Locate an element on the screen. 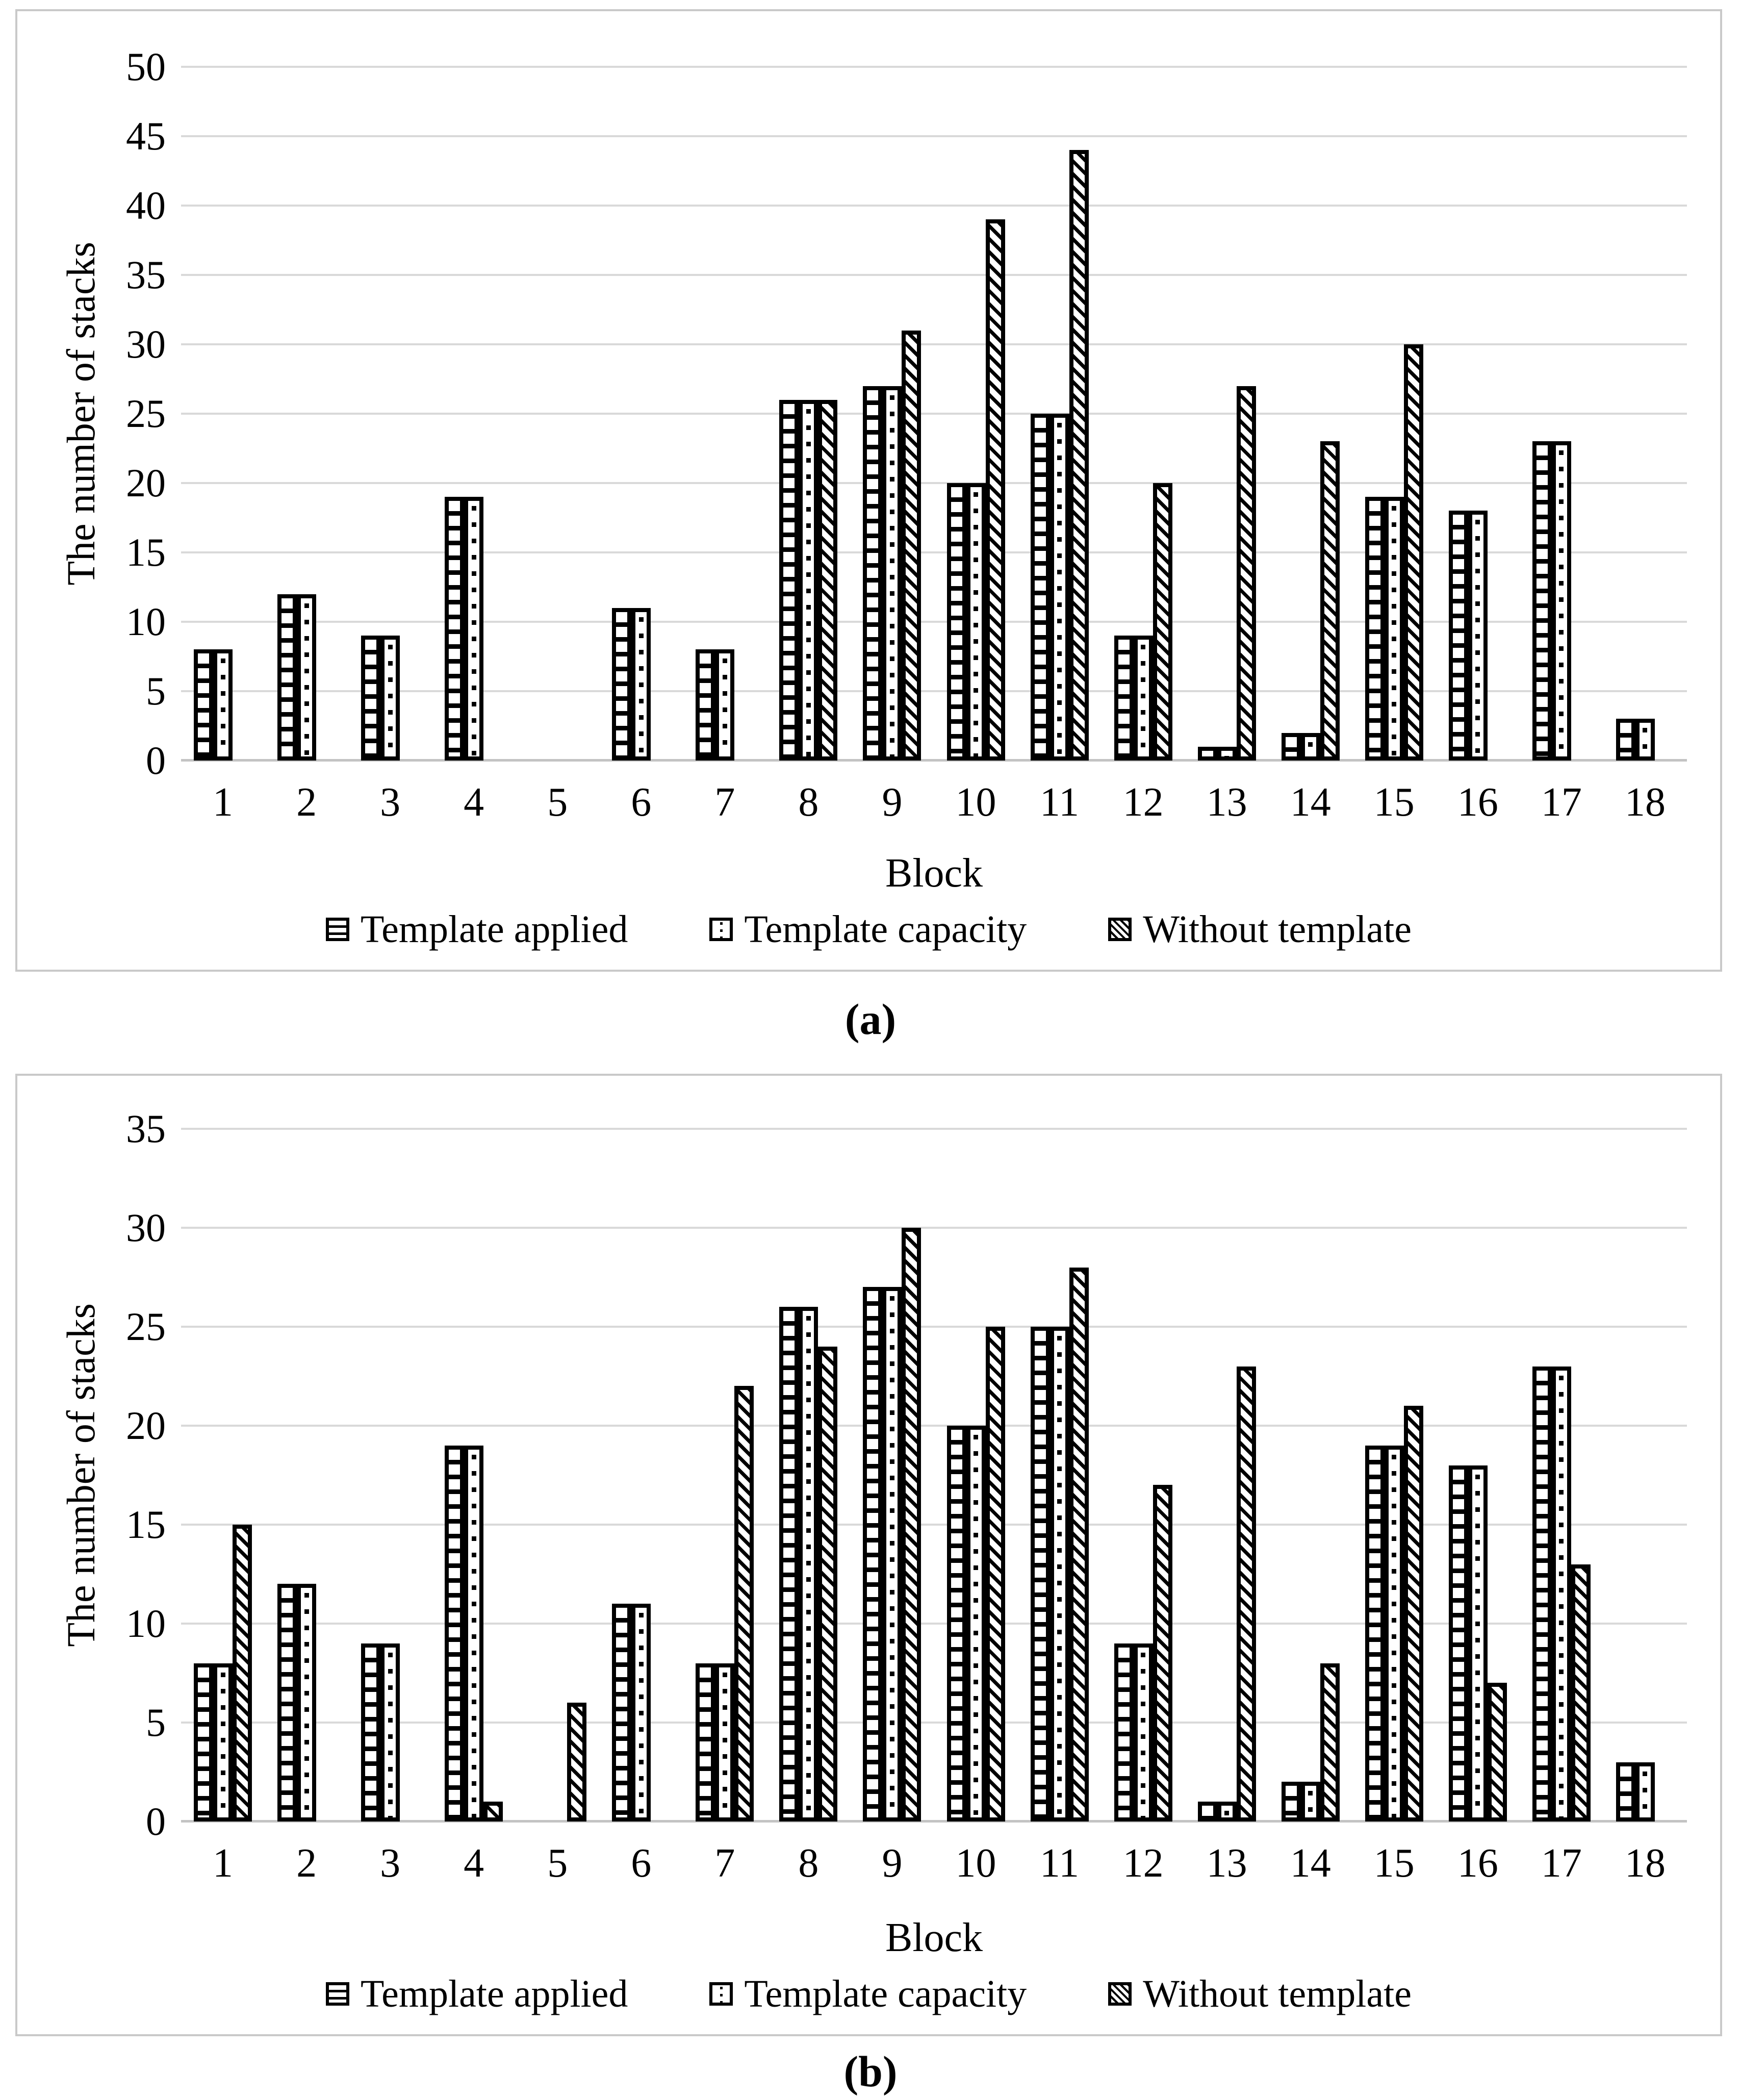 This screenshot has height=2100, width=1741. legend-label: Template capacity is located at coordinates (885, 929).